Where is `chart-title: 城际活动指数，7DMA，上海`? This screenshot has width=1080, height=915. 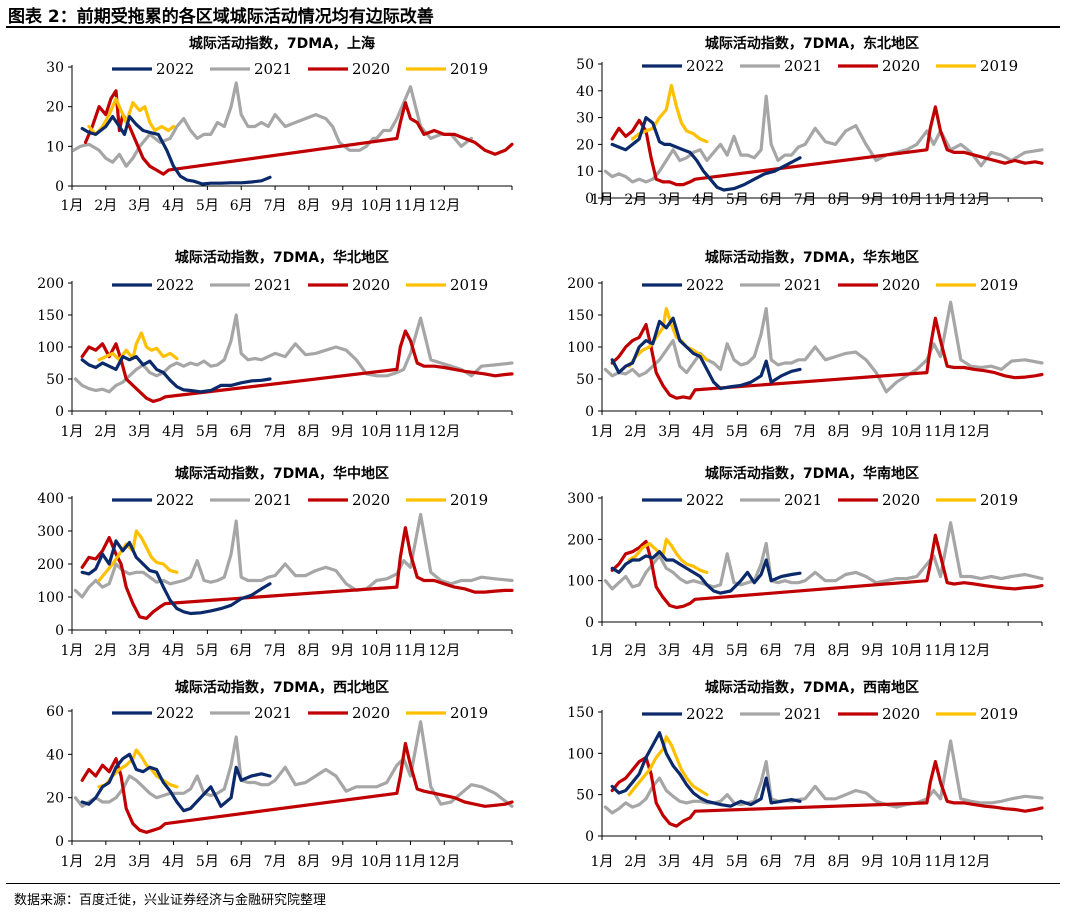 chart-title: 城际活动指数，7DMA，上海 is located at coordinates (282, 43).